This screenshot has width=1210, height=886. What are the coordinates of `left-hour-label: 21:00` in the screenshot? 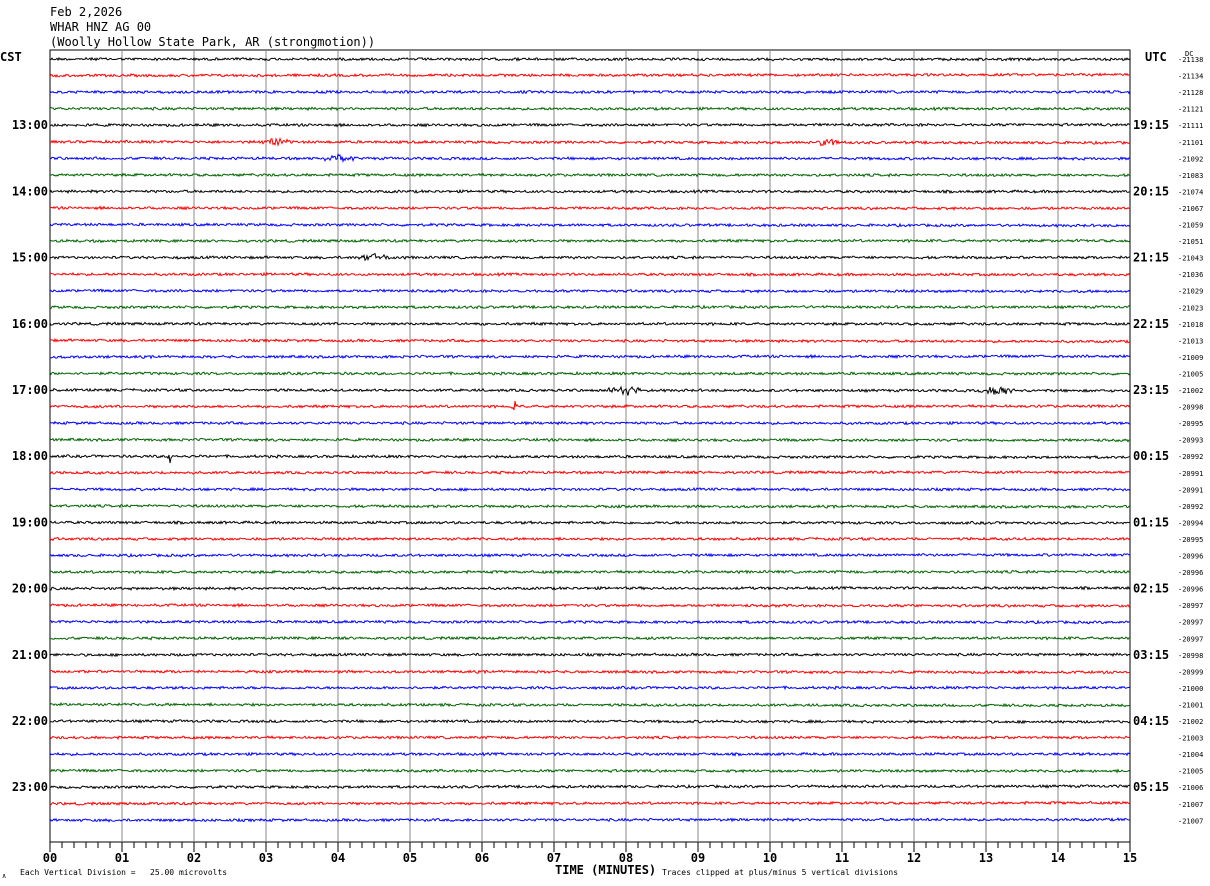 It's located at (30, 655).